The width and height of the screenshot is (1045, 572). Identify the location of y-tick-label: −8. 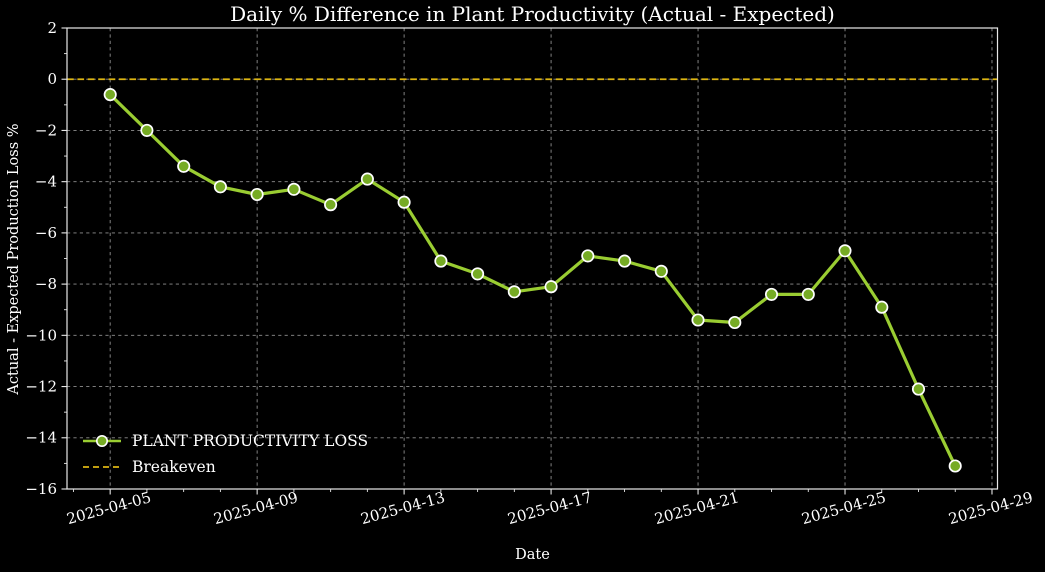
(46, 284).